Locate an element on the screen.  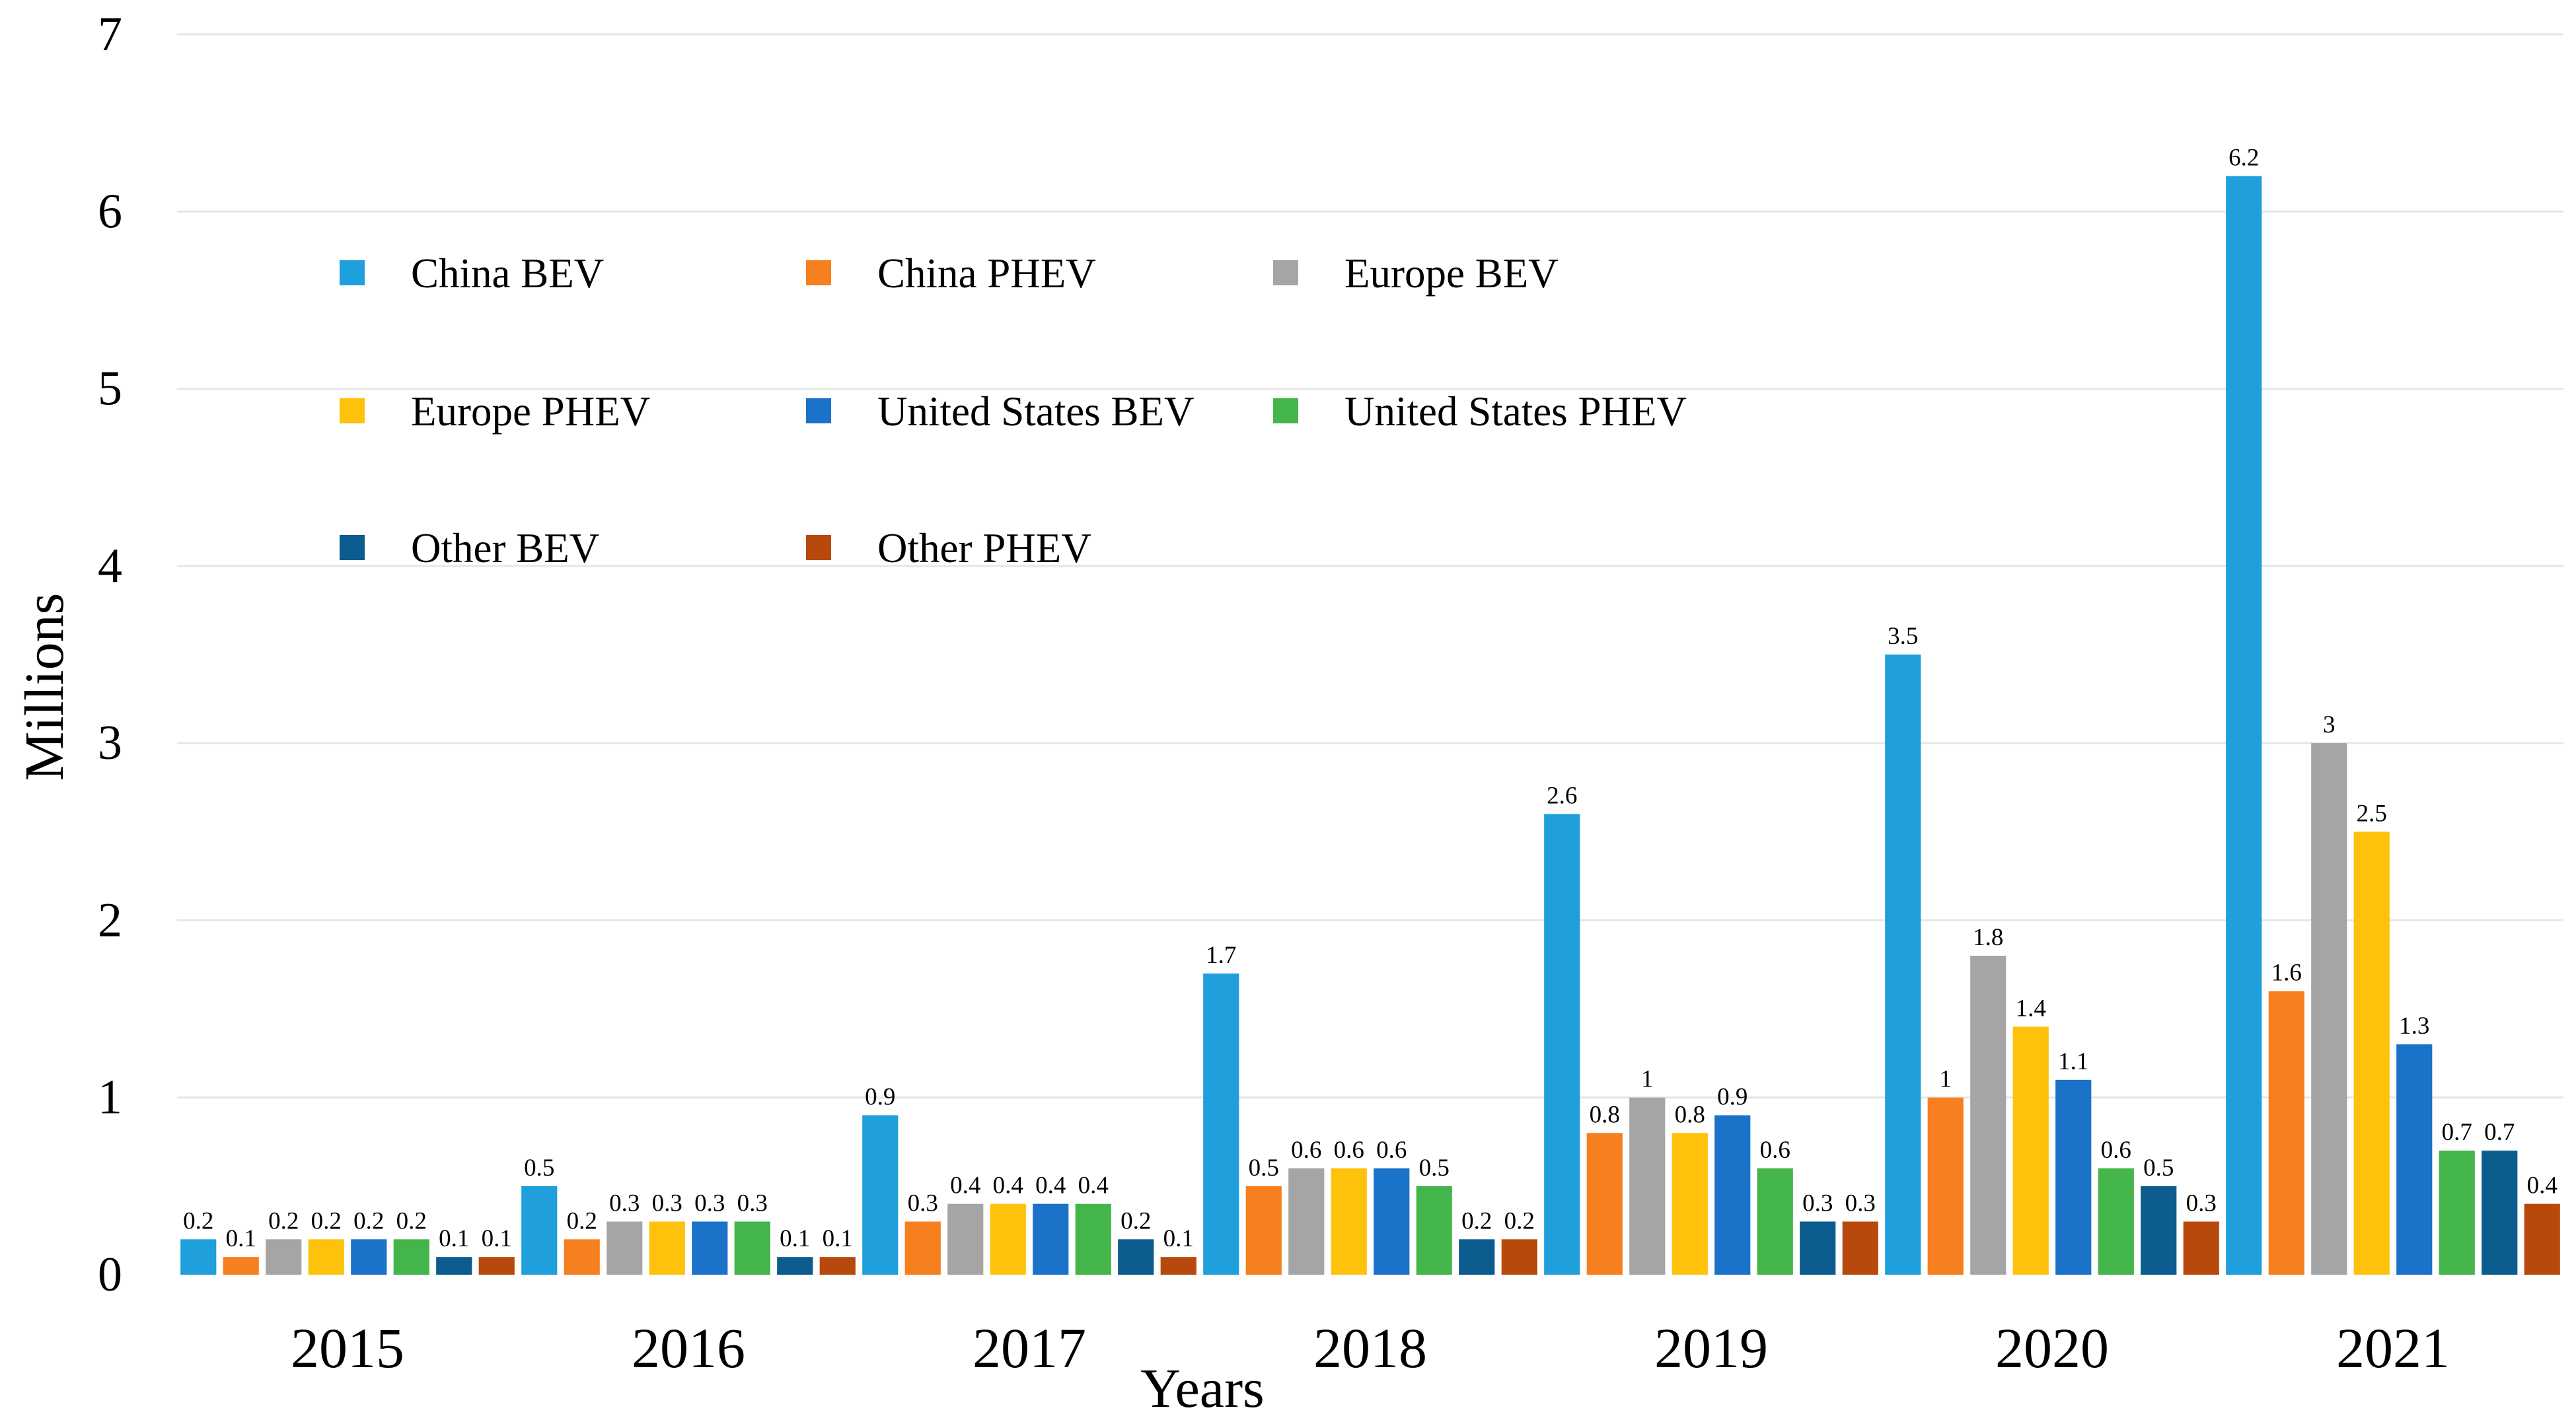
y-tick-label: 0 is located at coordinates (110, 1275).